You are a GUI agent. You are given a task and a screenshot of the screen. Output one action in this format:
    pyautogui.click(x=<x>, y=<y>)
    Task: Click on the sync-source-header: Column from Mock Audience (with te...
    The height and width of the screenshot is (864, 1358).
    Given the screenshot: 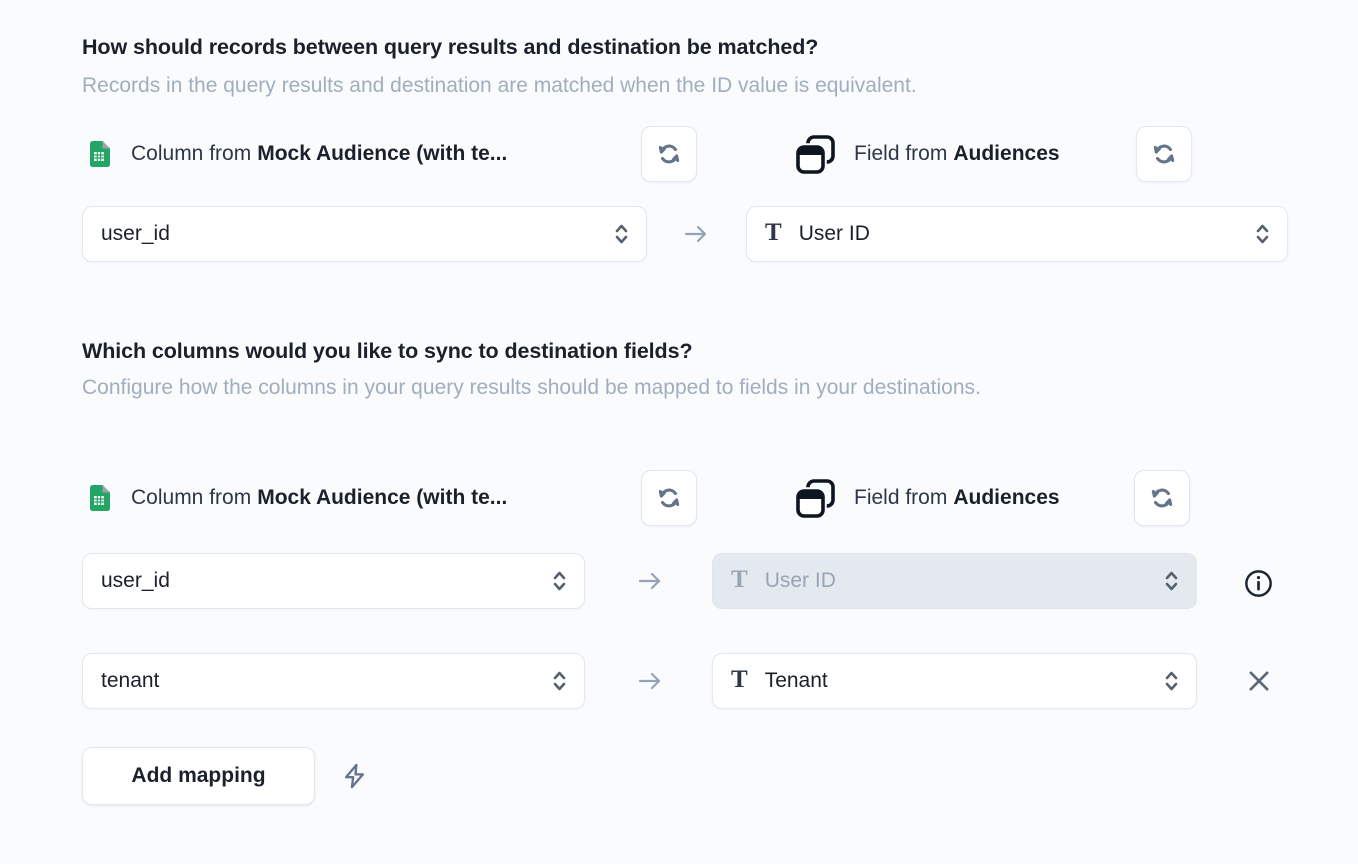 What is the action you would take?
    pyautogui.click(x=295, y=498)
    